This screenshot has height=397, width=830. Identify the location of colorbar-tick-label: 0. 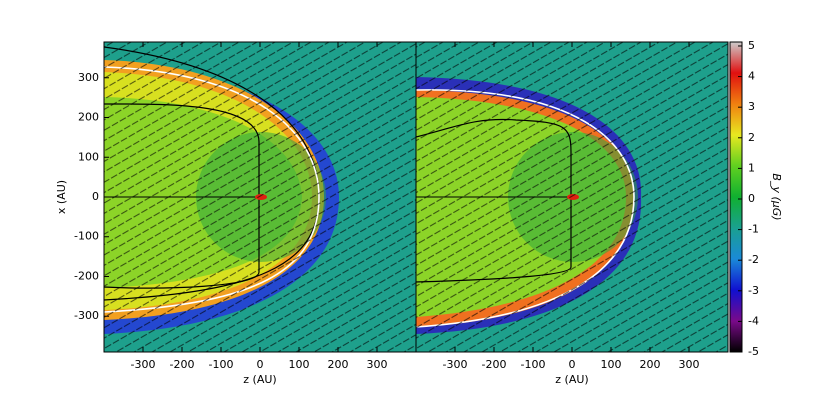
(751, 198).